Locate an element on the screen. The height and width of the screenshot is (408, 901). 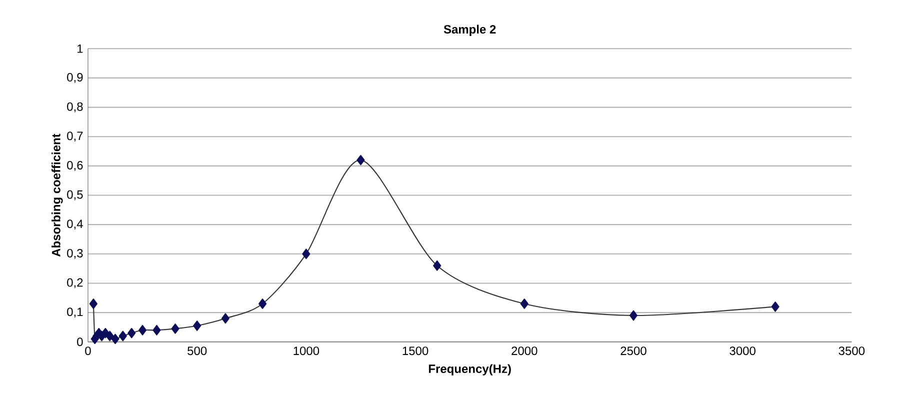
y-tick-label: 0,6 is located at coordinates (75, 166).